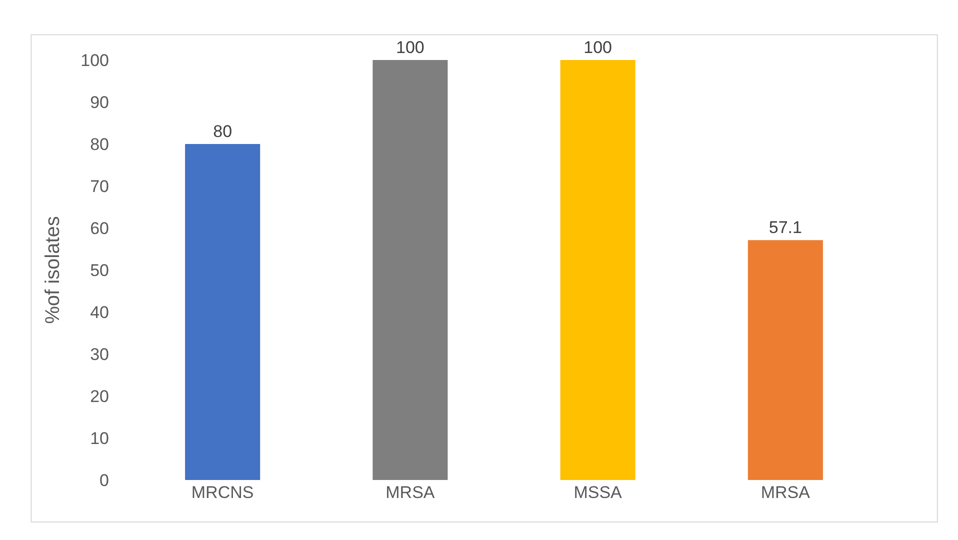 Image resolution: width=958 pixels, height=540 pixels. What do you see at coordinates (94, 60) in the screenshot?
I see `y-tick-label: 100` at bounding box center [94, 60].